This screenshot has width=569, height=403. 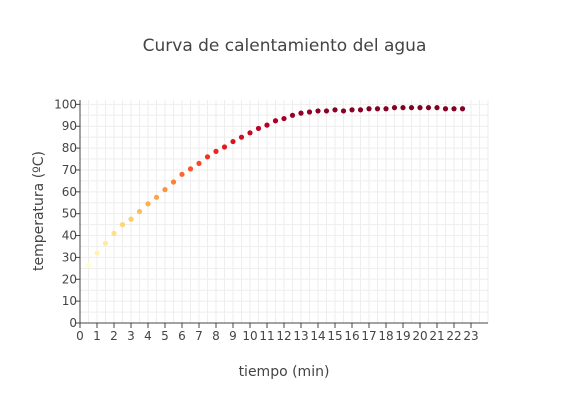 What do you see at coordinates (283, 336) in the screenshot?
I see `x-tick-label: 12` at bounding box center [283, 336].